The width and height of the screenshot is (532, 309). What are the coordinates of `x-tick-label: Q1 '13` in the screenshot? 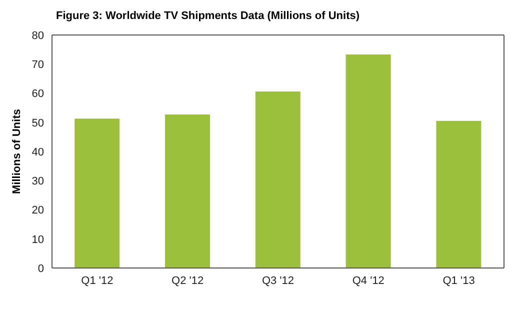 It's located at (458, 280).